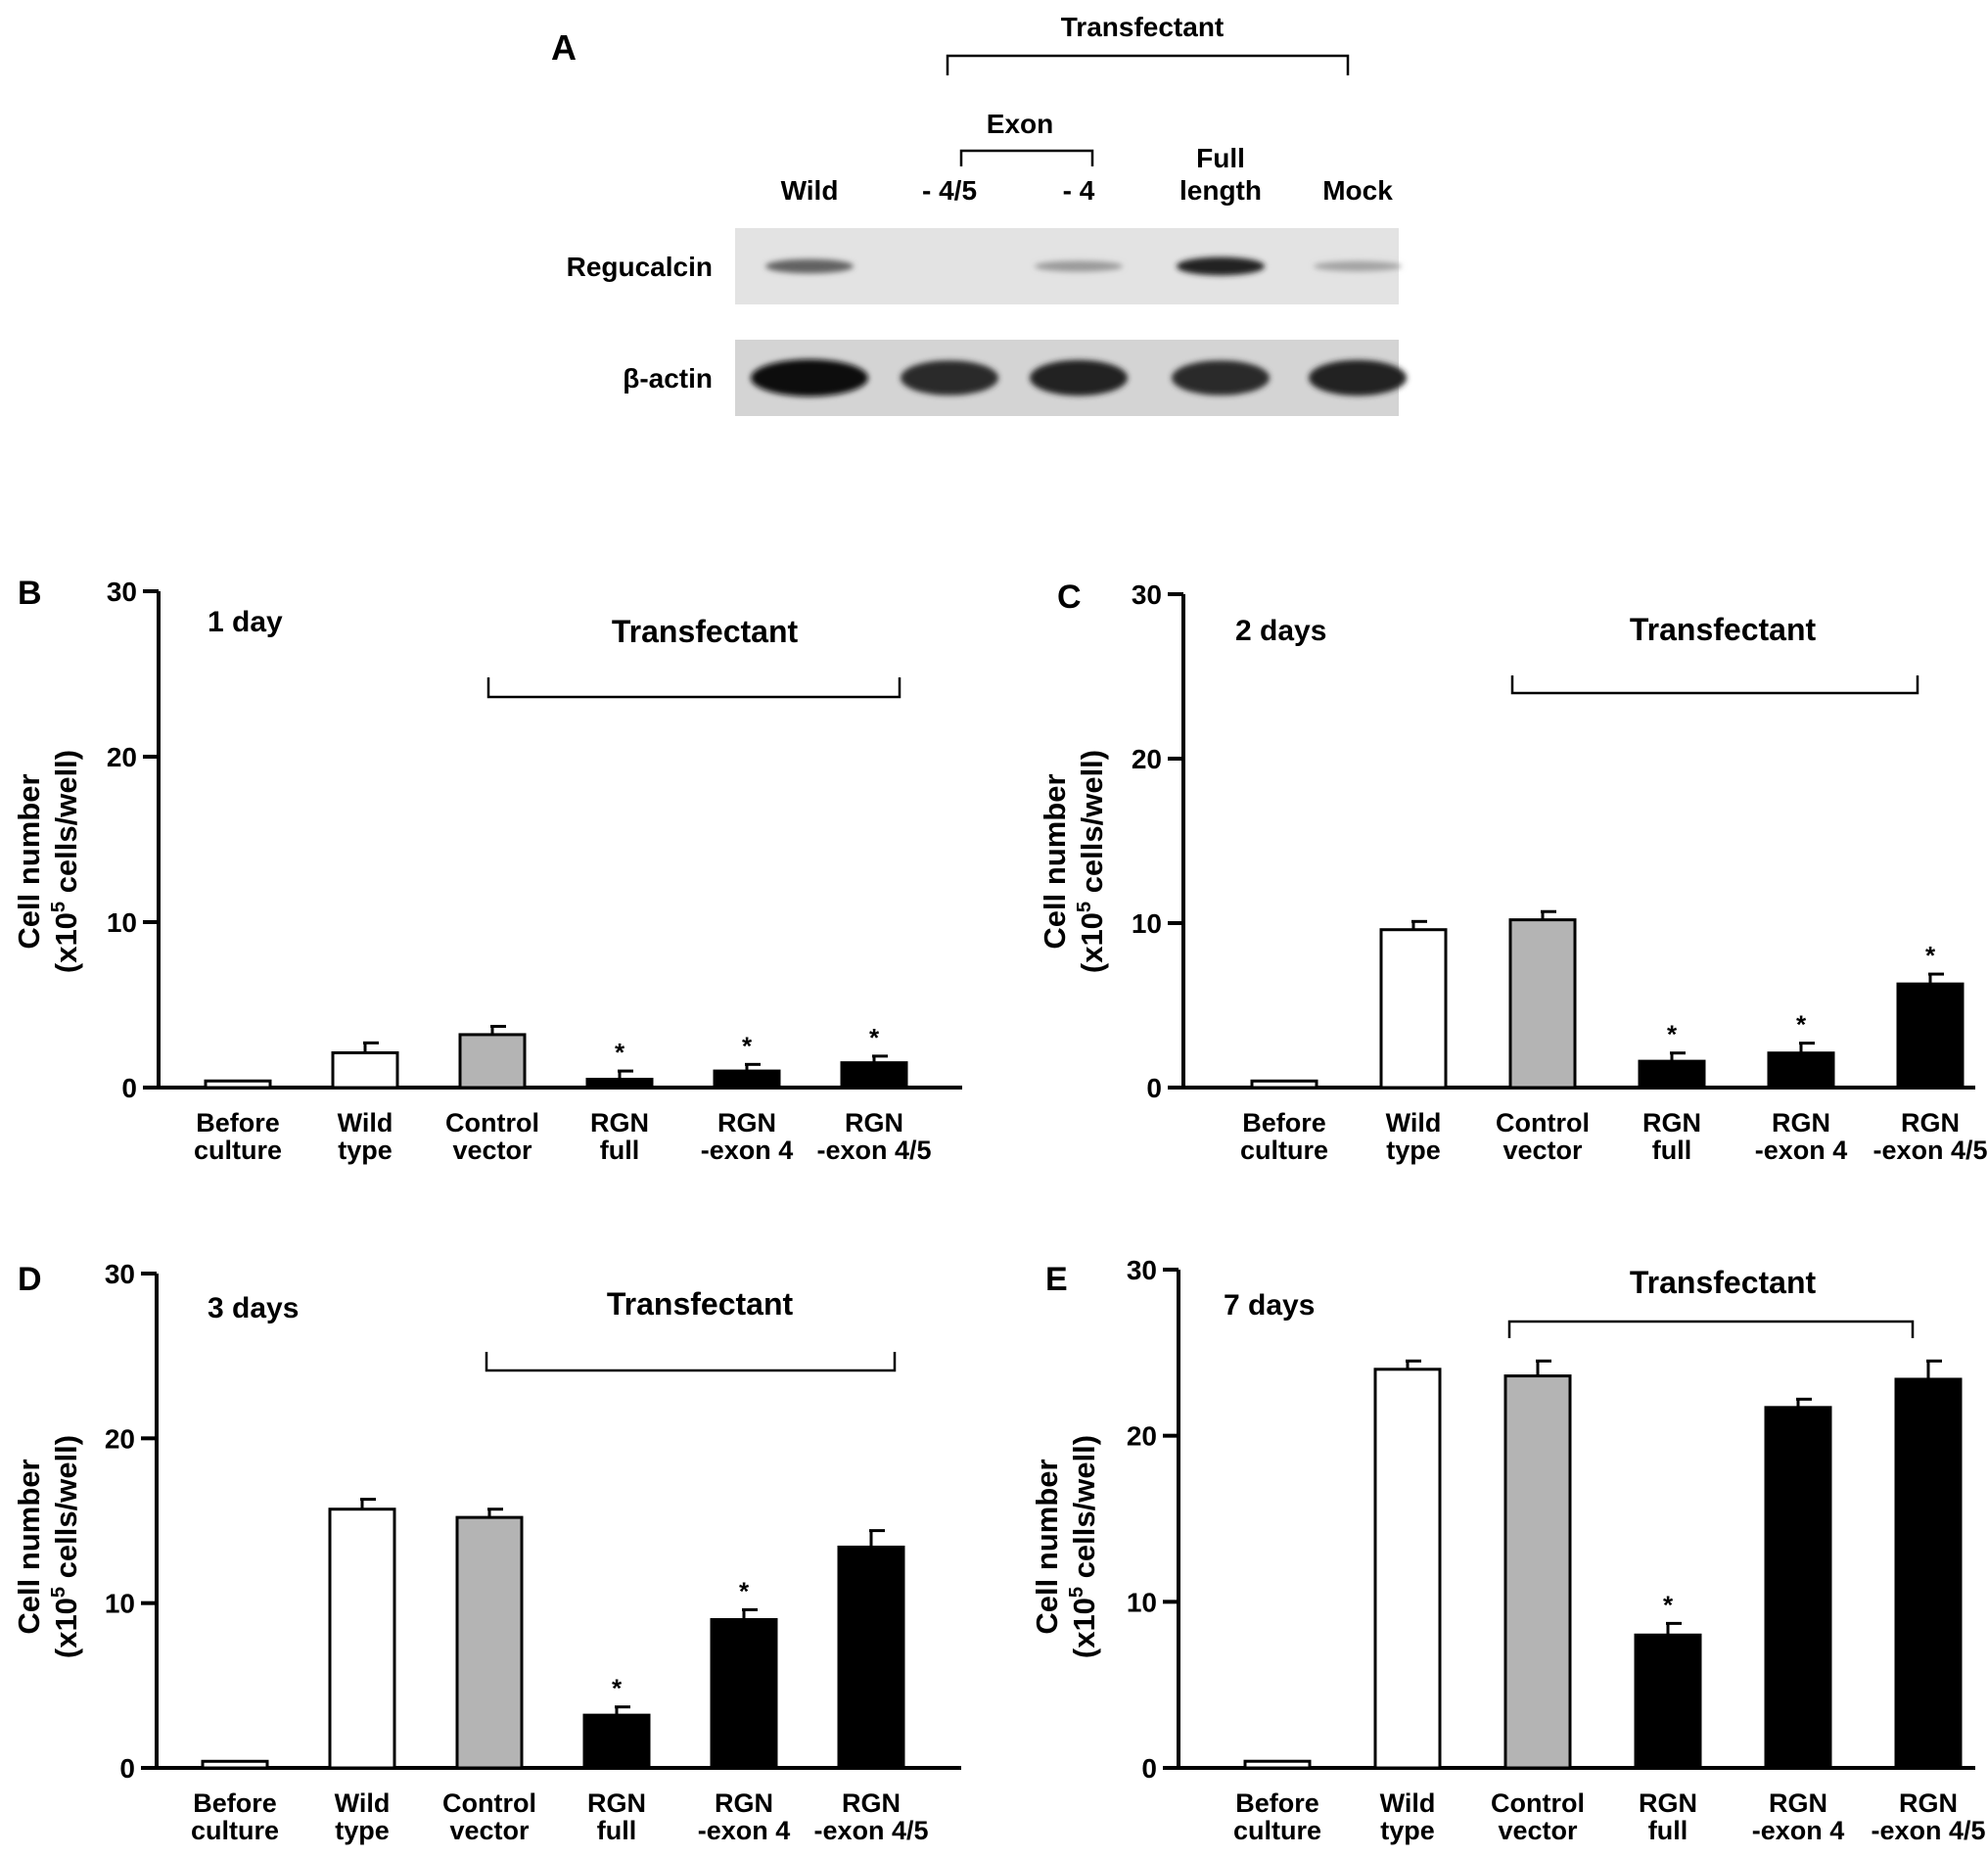 The height and width of the screenshot is (1856, 1988). Describe the element at coordinates (1084, 907) in the screenshot. I see `y-axis-label-exp: 5` at that location.